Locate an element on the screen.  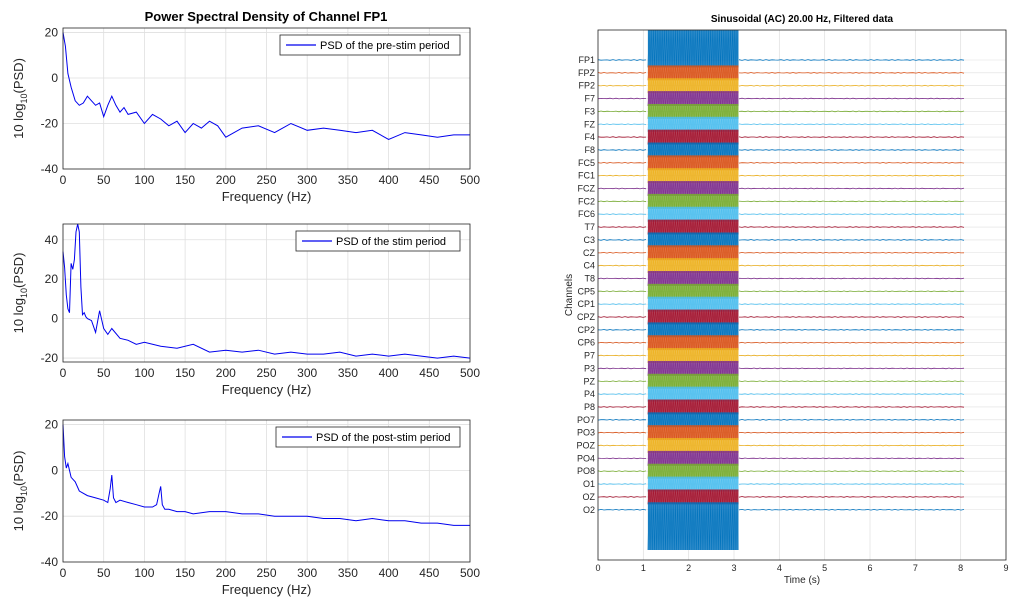
channel-label: CP2 is located at coordinates (586, 330).